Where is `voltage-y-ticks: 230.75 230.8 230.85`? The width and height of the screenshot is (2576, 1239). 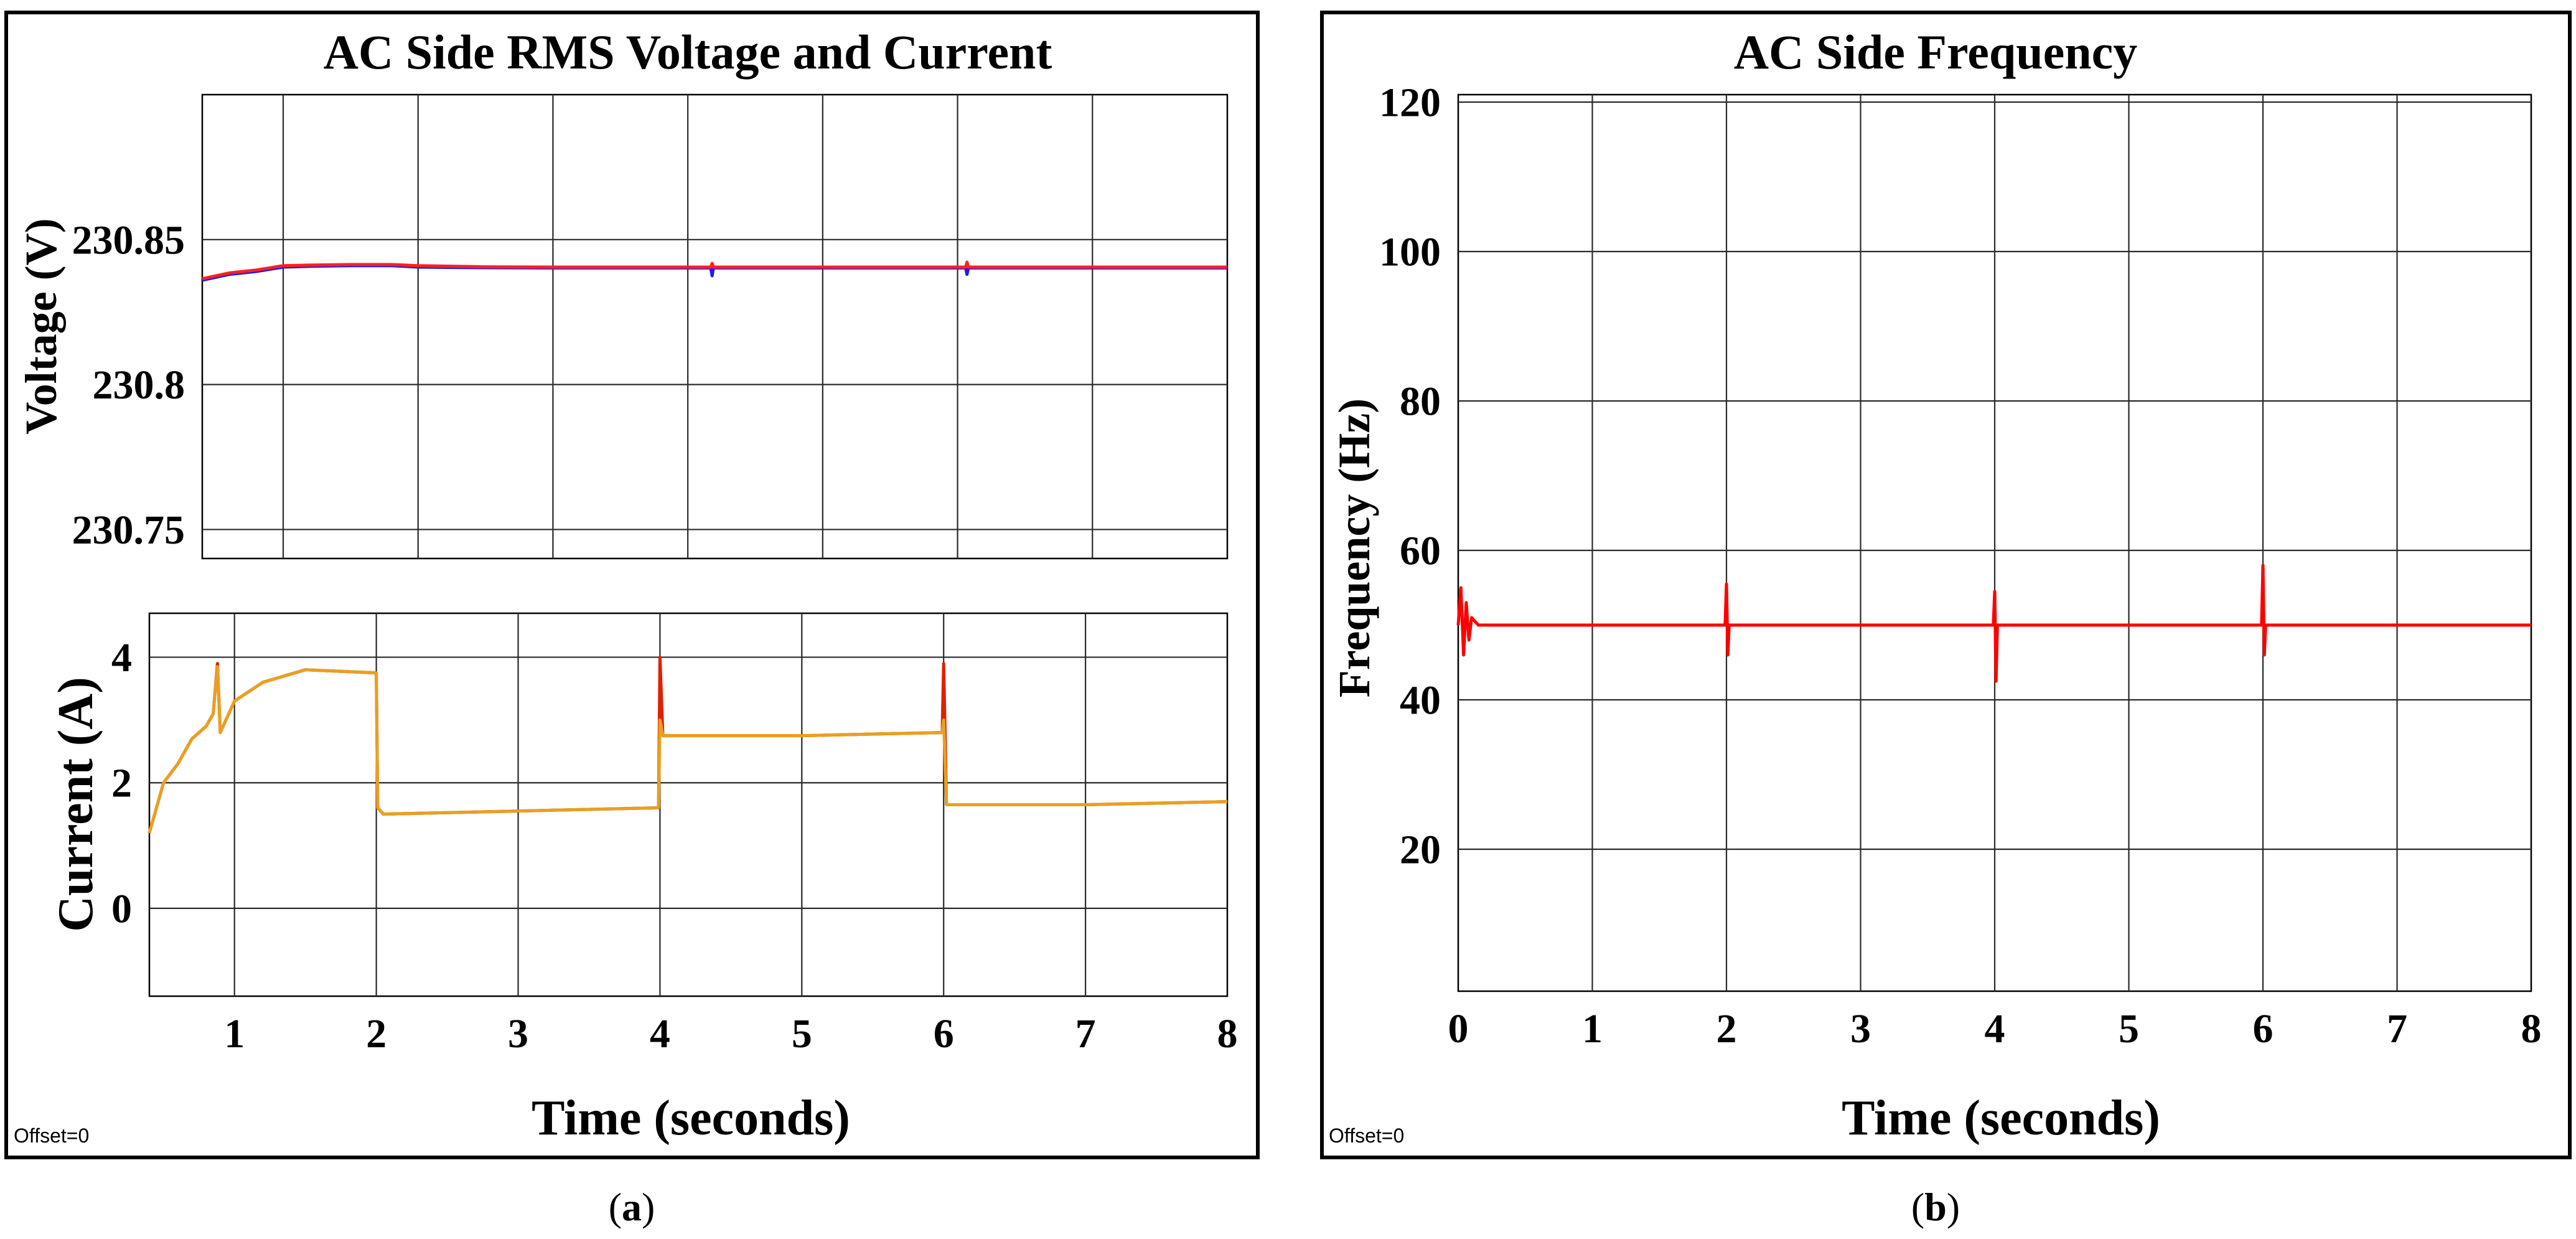
voltage-y-ticks: 230.75 230.8 230.85 is located at coordinates (128, 385).